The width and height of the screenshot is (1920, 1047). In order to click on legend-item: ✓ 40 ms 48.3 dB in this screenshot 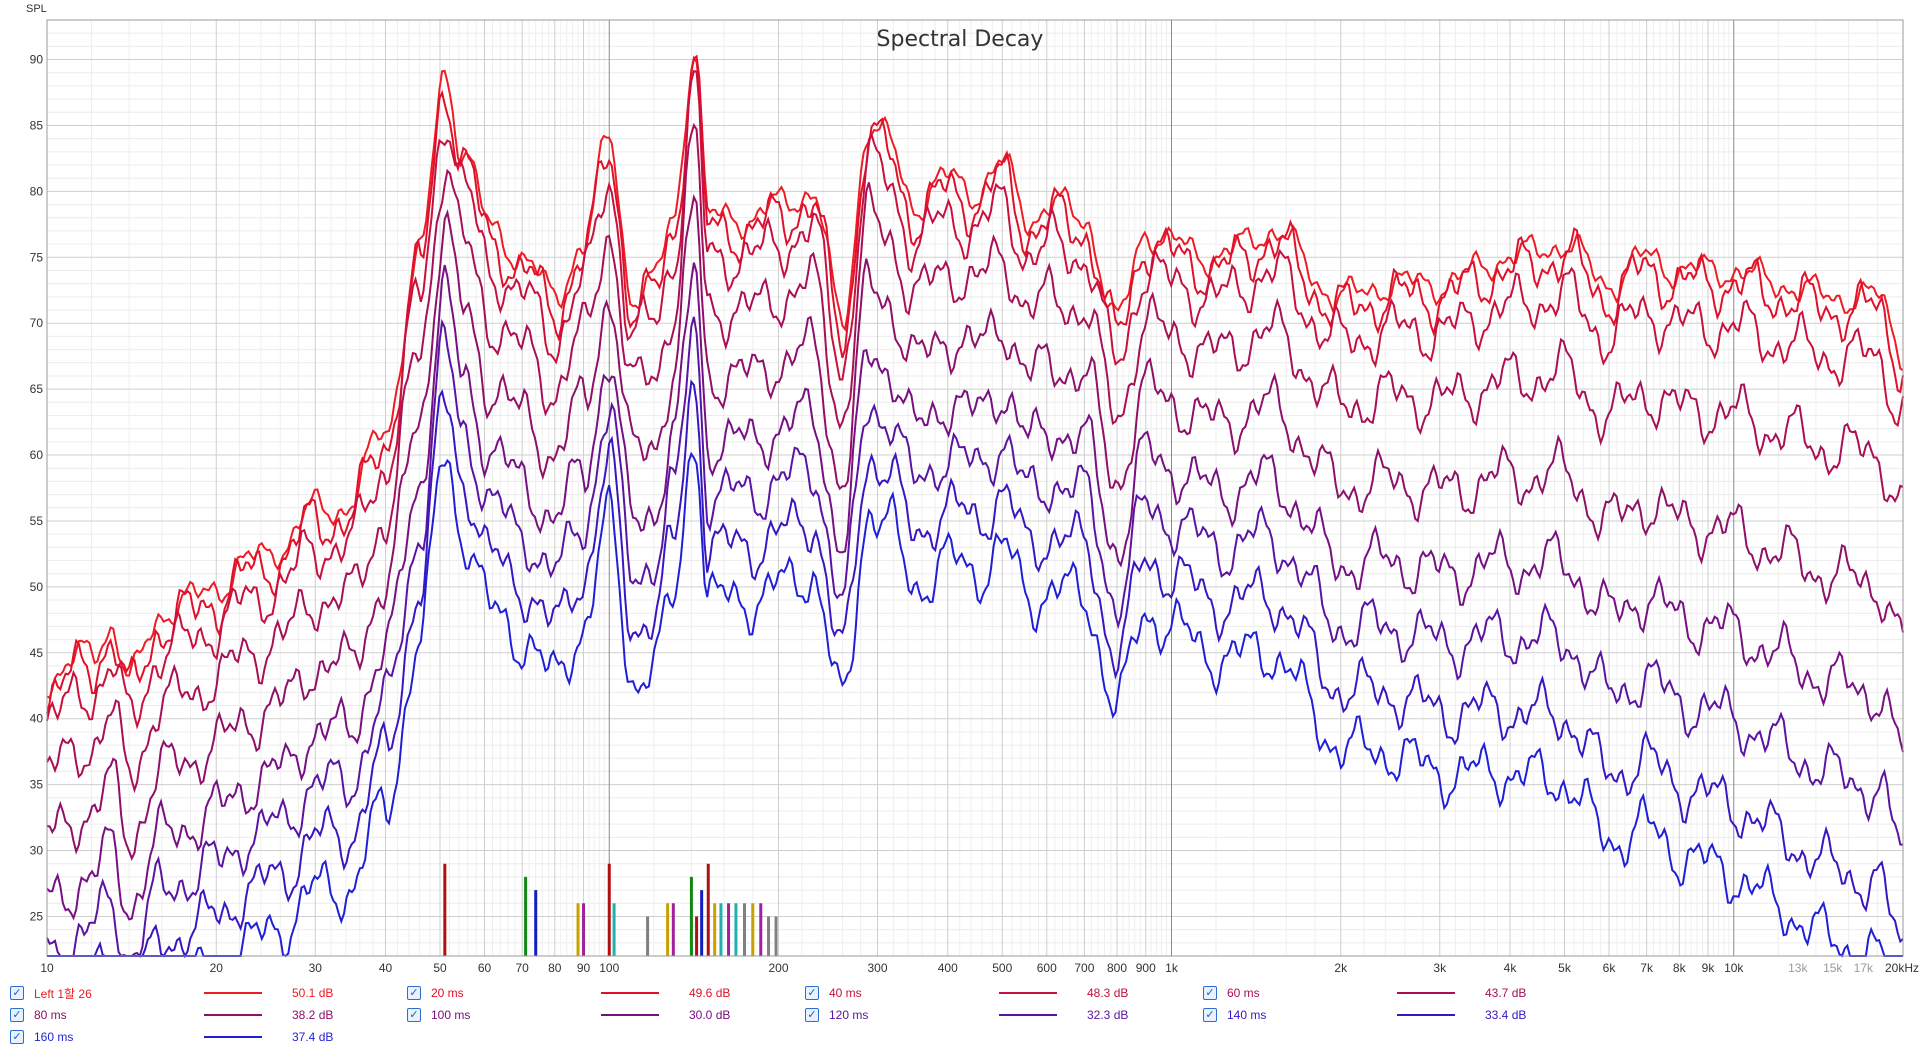, I will do `click(976, 993)`.